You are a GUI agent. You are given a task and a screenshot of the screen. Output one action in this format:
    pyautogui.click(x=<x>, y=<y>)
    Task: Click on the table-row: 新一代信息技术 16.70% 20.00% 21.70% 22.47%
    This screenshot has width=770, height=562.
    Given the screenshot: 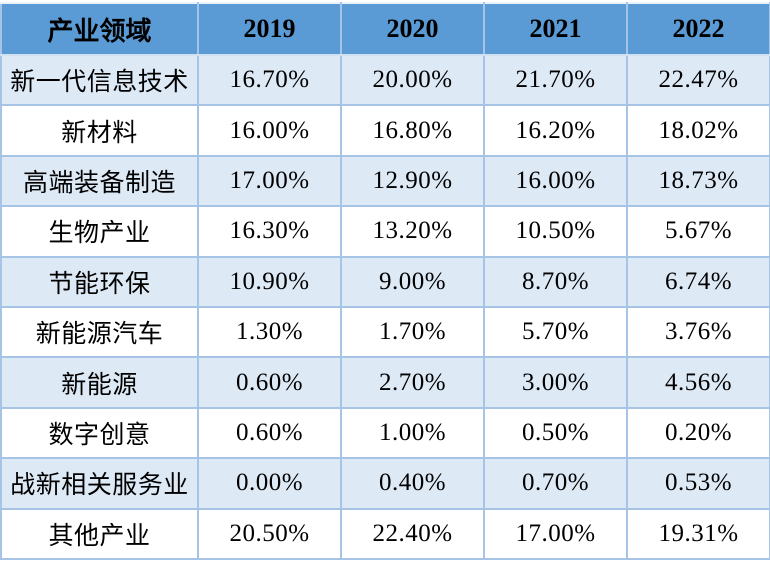 What is the action you would take?
    pyautogui.click(x=385, y=80)
    